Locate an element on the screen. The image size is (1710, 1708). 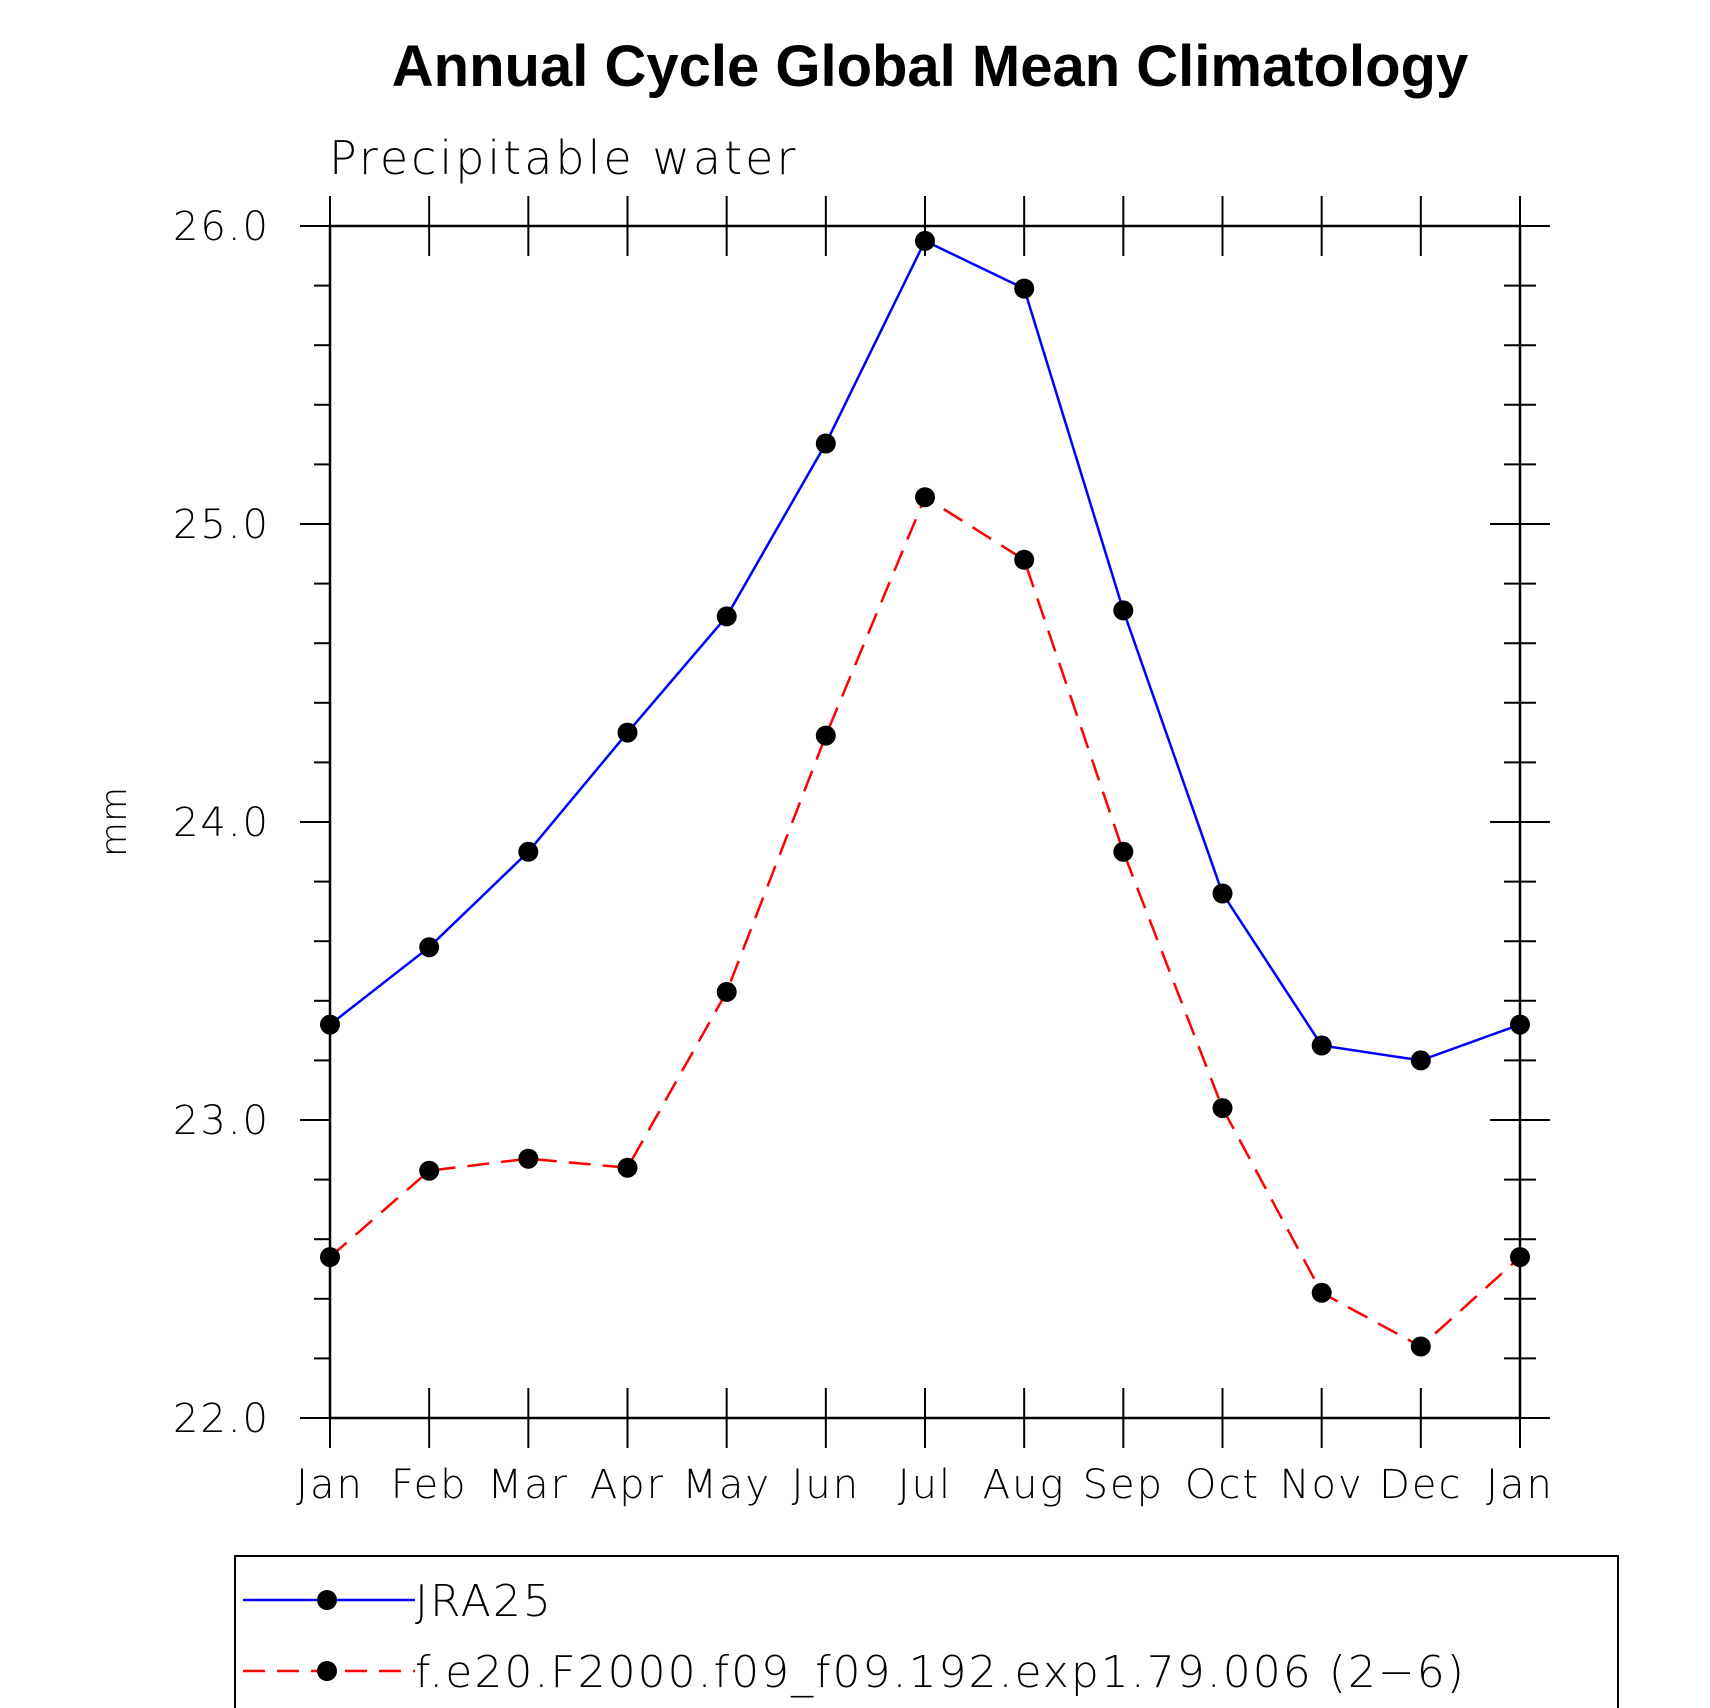
y-tick-labels: 22.0 23.0 24.0 25.0 26.0 is located at coordinates (221, 823).